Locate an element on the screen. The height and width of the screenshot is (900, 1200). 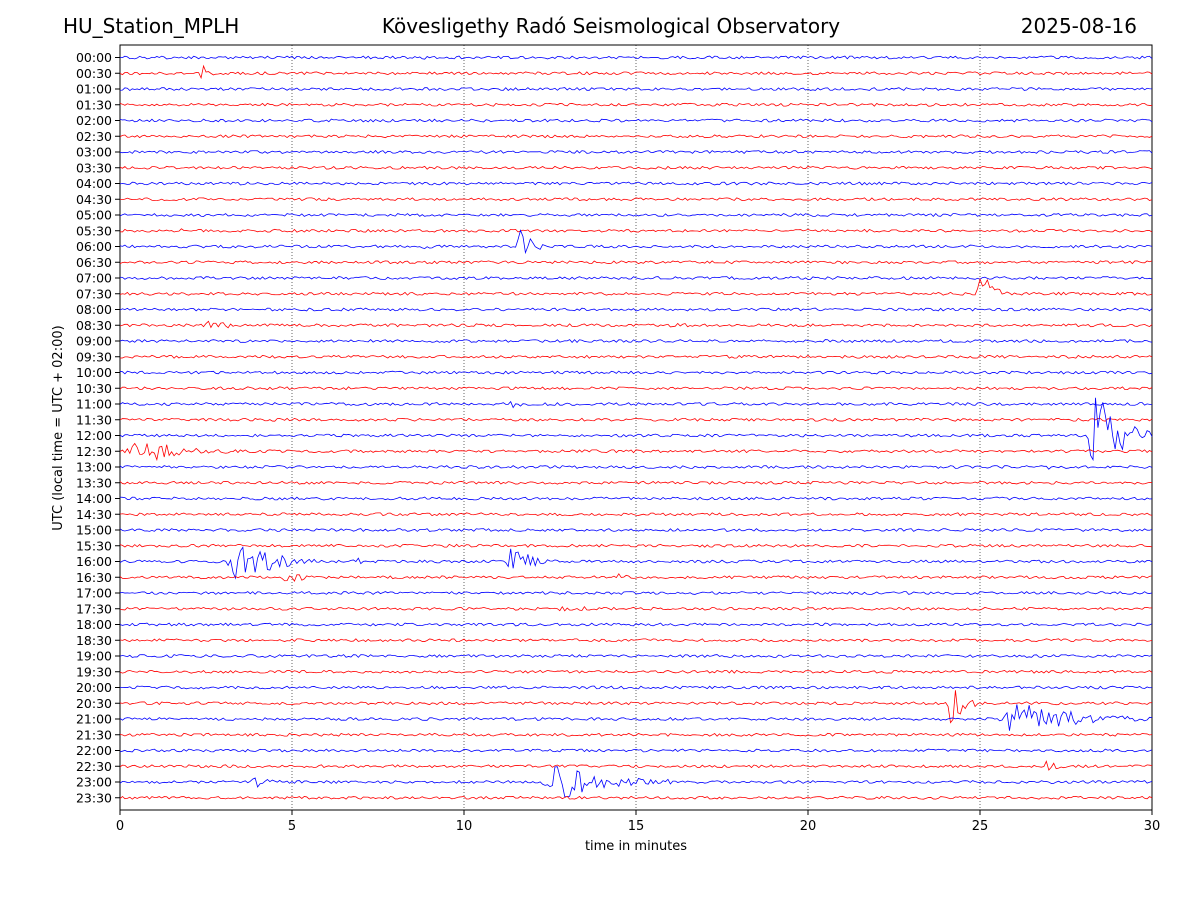
y-tick-label: 06:00 is located at coordinates (94, 246).